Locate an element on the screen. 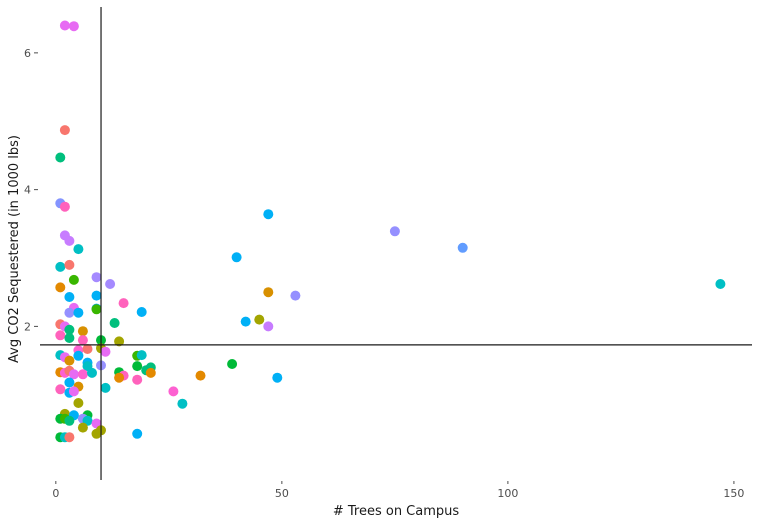 This screenshot has height=524, width=760. x-tick-label-0: 0 is located at coordinates (55, 493).